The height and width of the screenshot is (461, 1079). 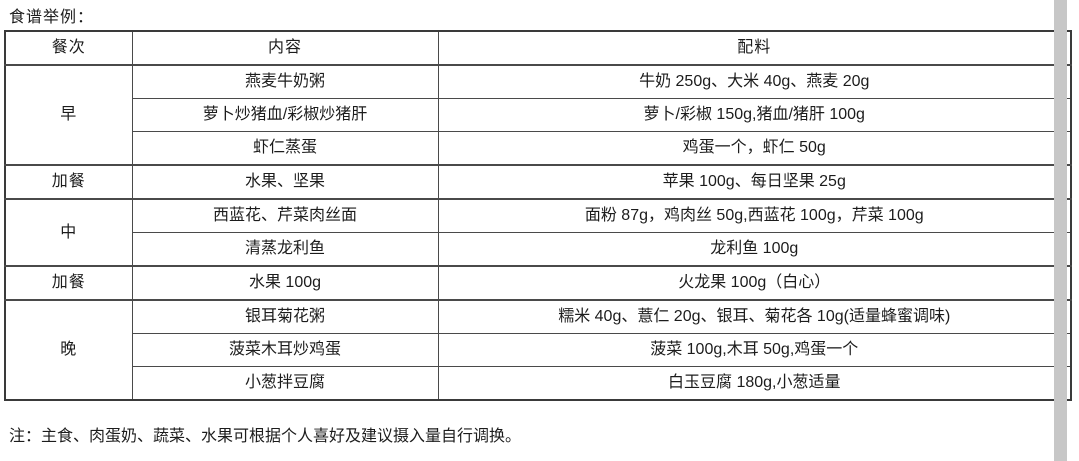 What do you see at coordinates (285, 81) in the screenshot?
I see `content-cell: 燕麦牛奶粥` at bounding box center [285, 81].